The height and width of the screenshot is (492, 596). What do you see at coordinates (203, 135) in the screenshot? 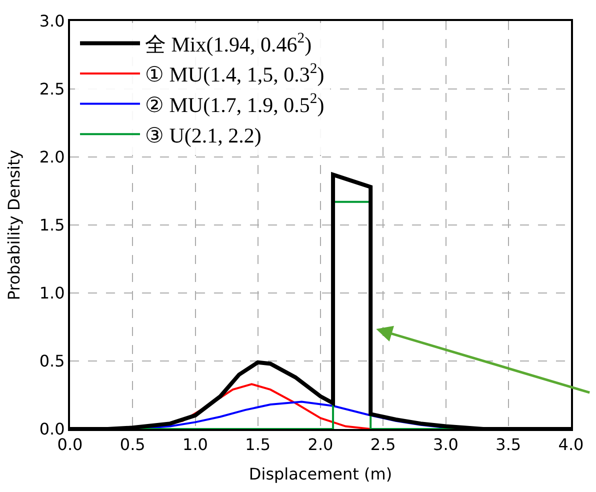
I see `legend-label: ③ U(2.1, 2.2)` at bounding box center [203, 135].